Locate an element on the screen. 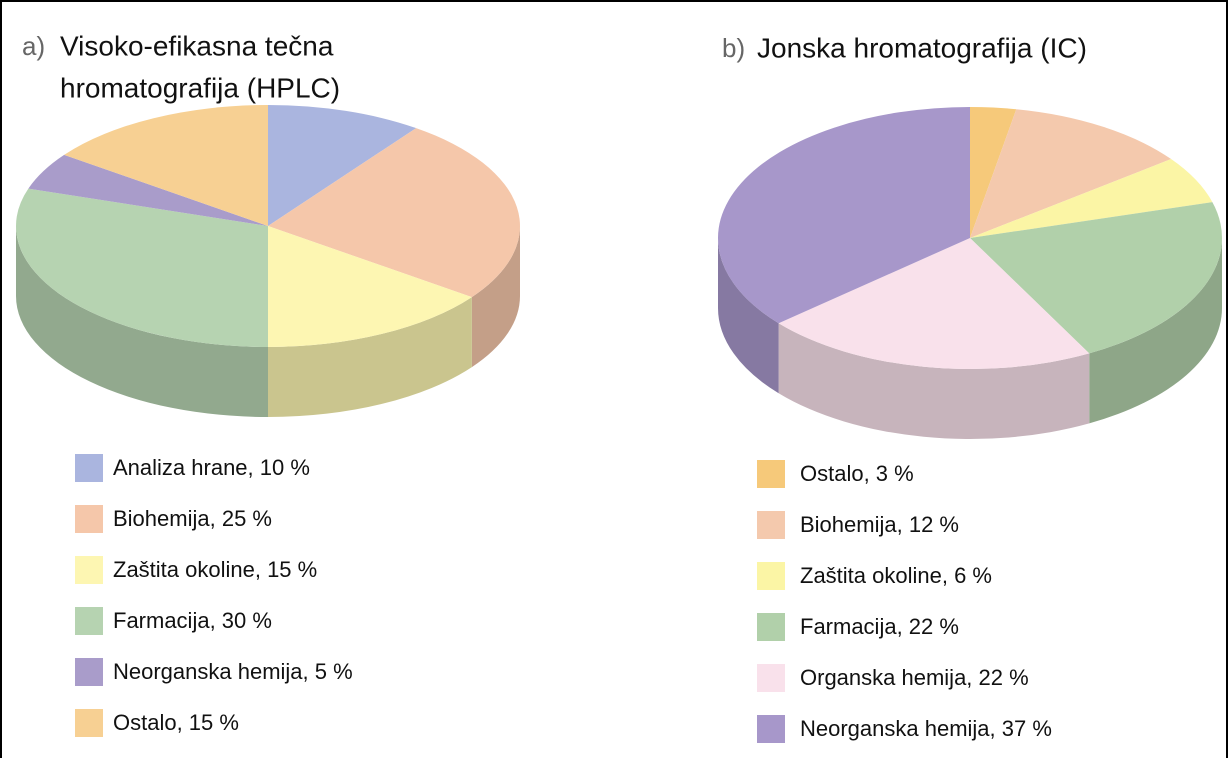 This screenshot has width=1229, height=763. chart-title: Jonska hromatografija (IC) is located at coordinates (922, 47).